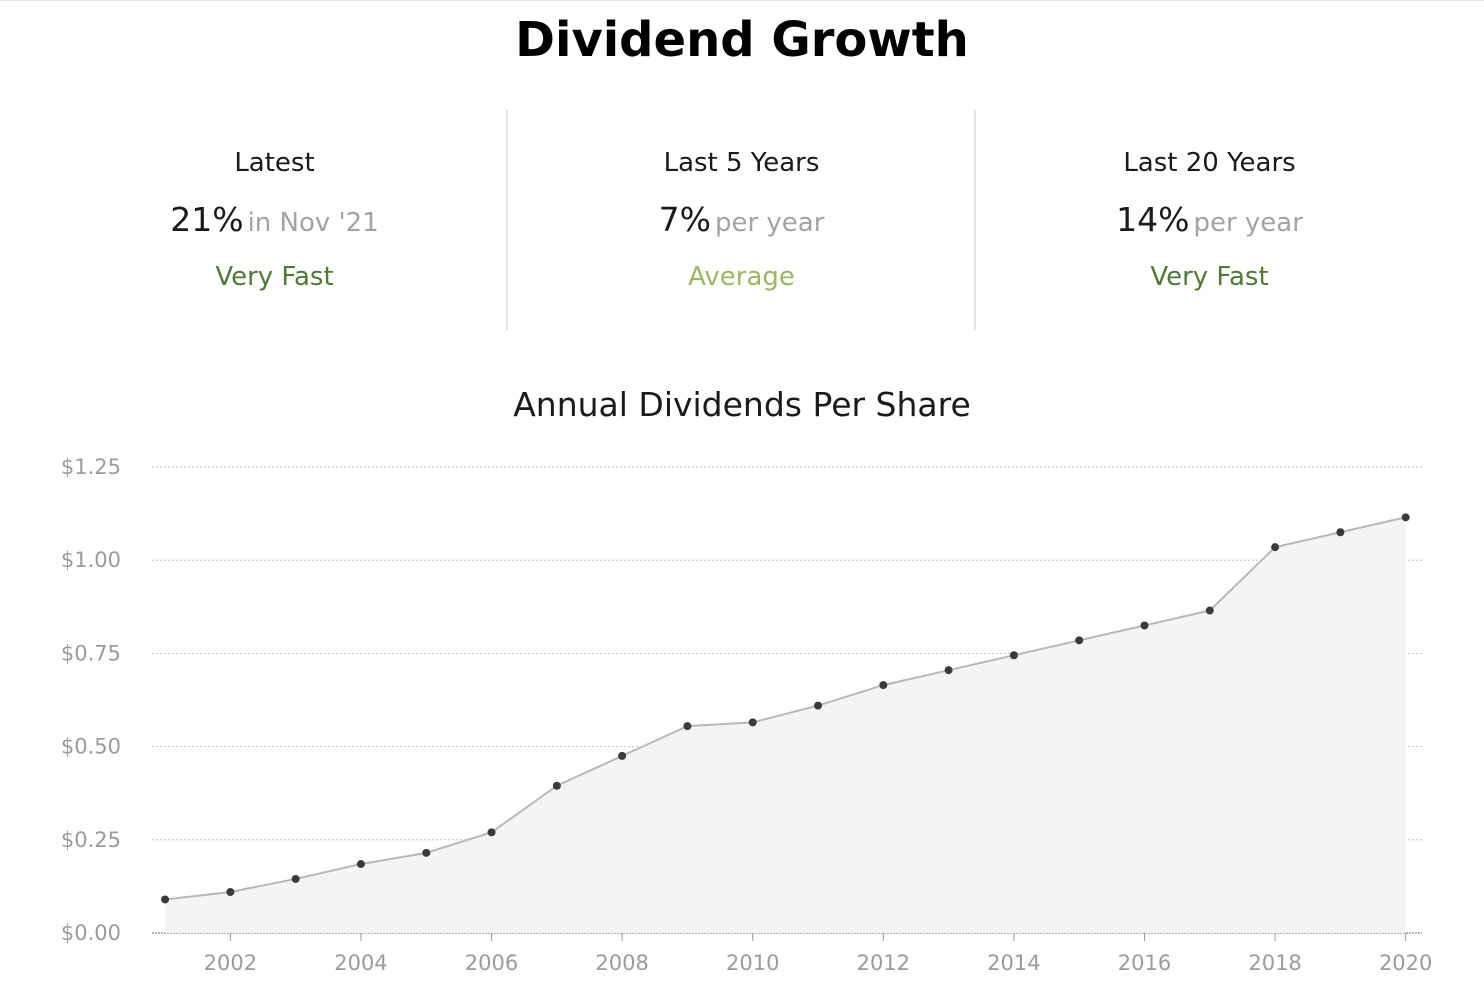 Image resolution: width=1484 pixels, height=1004 pixels. I want to click on stat-last-20-years: Last 20 Years 14% per year Very Fast, so click(1209, 219).